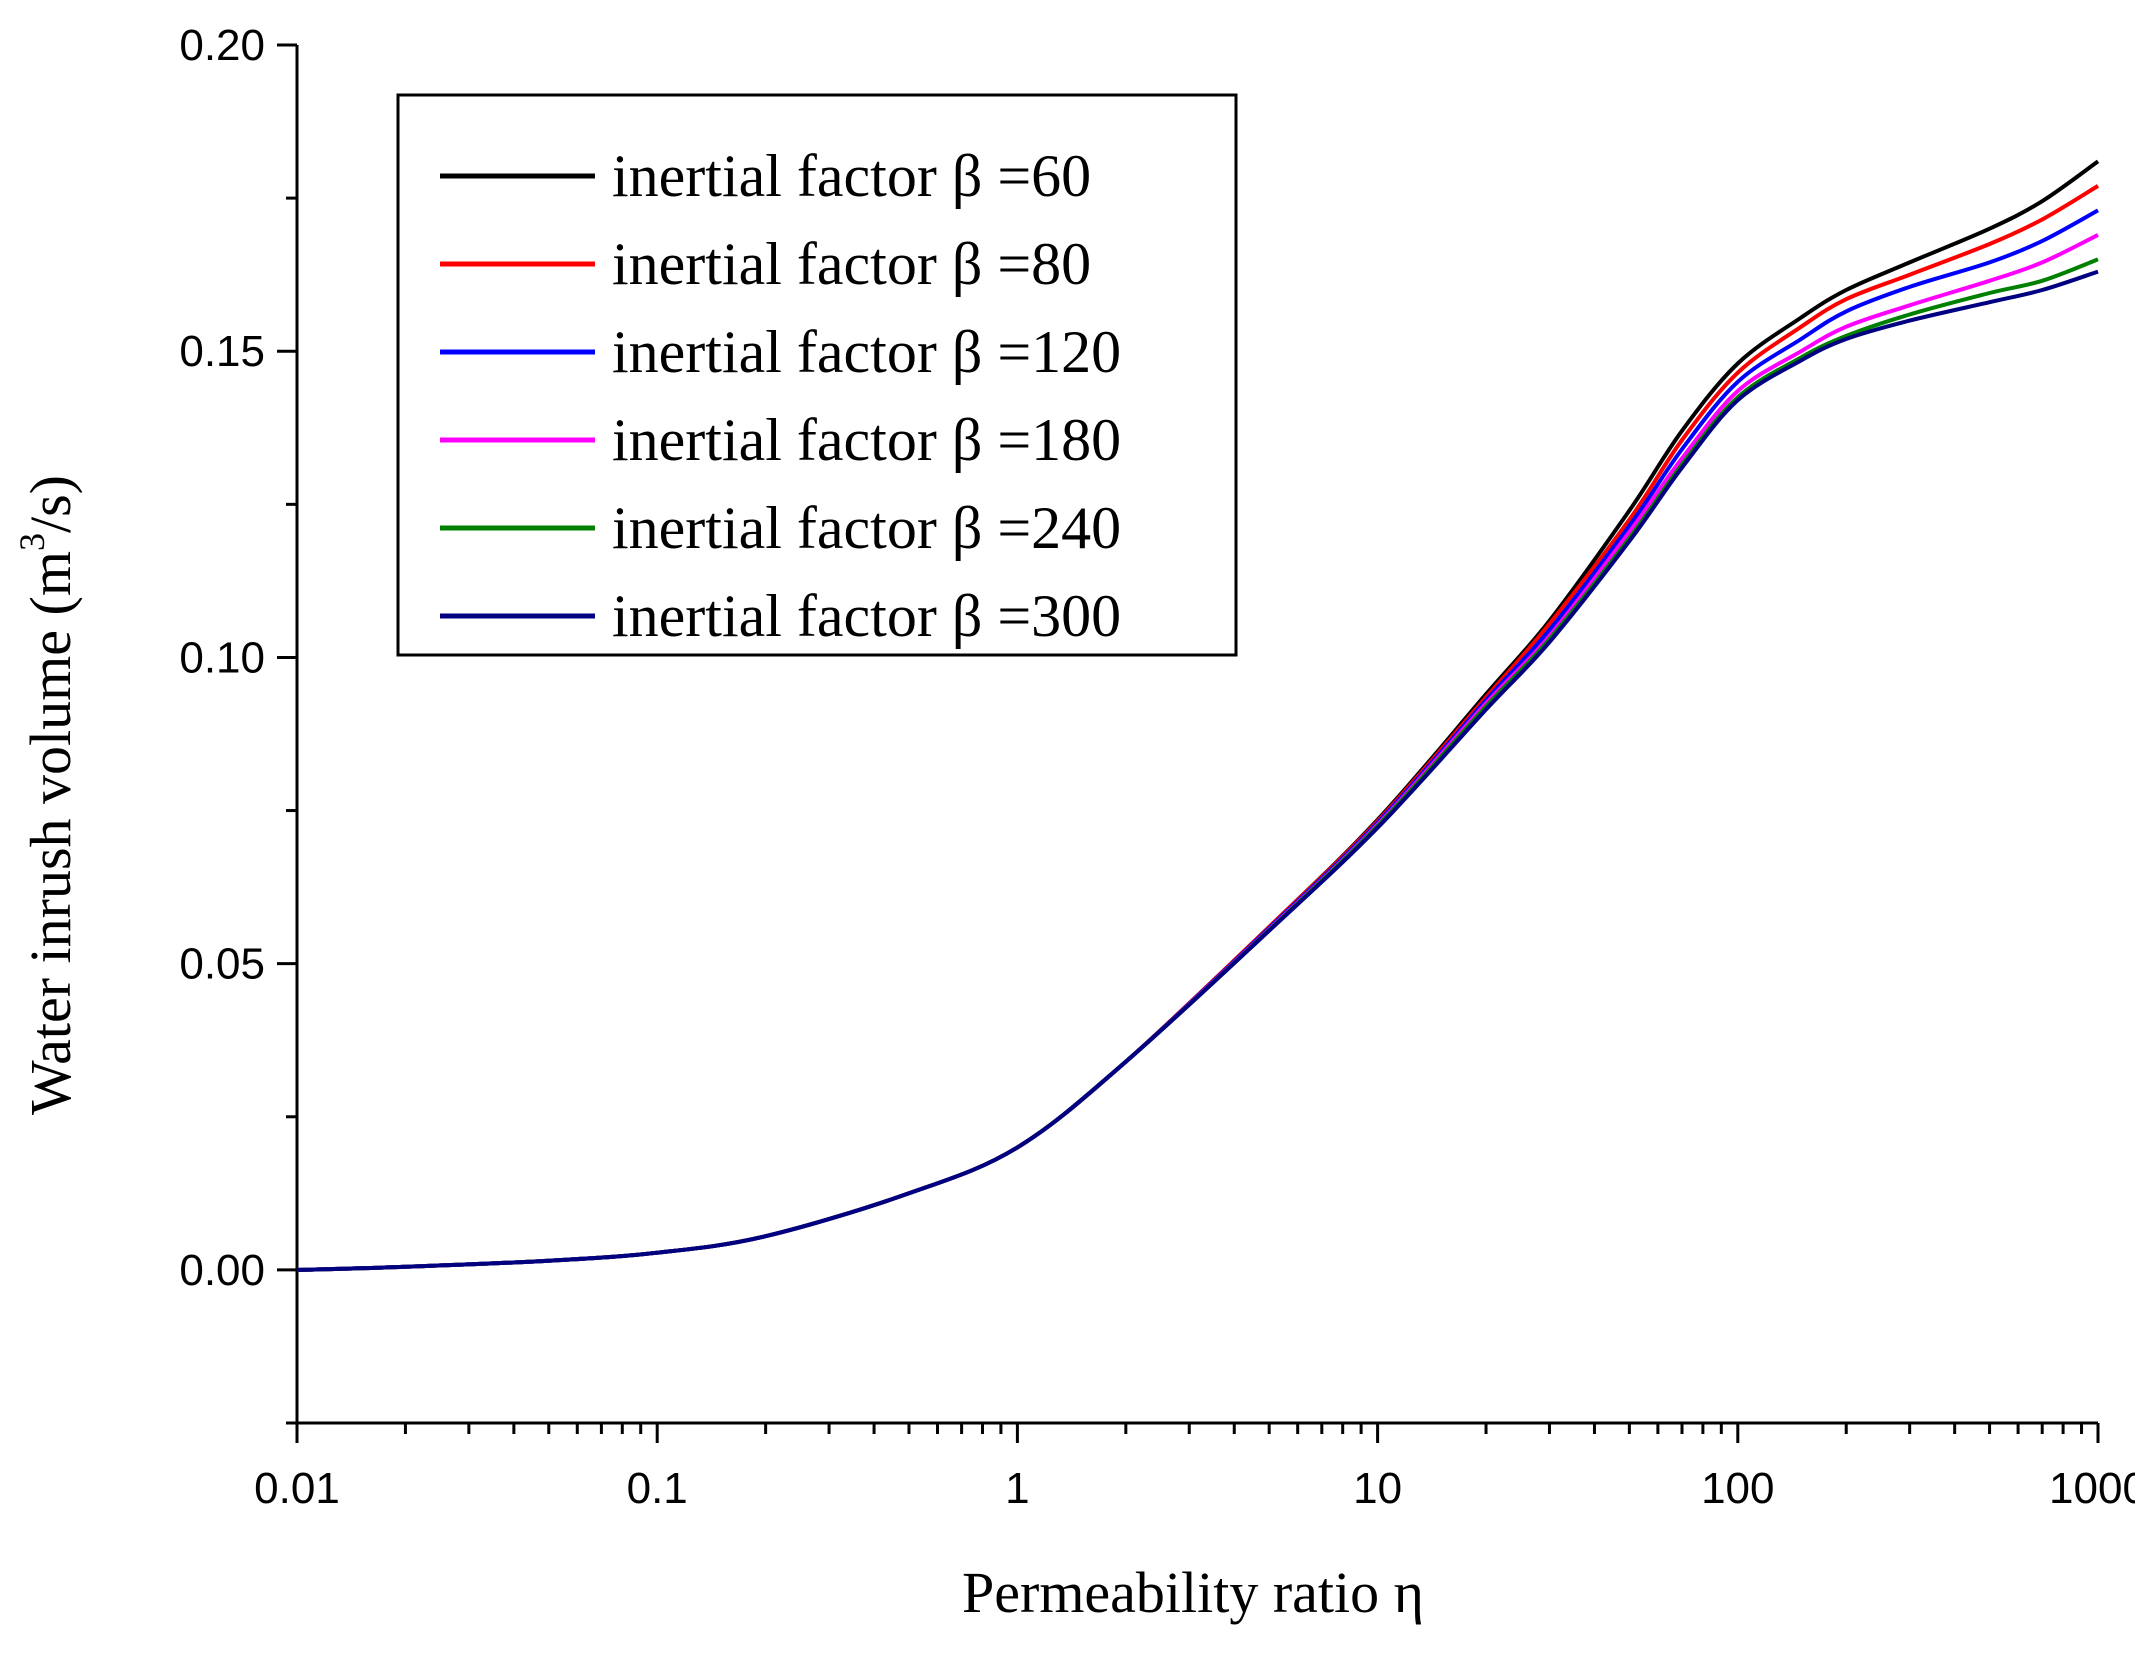 The height and width of the screenshot is (1653, 2135). Describe the element at coordinates (50, 504) in the screenshot. I see `y-axis-title-suffix: /s)` at that location.